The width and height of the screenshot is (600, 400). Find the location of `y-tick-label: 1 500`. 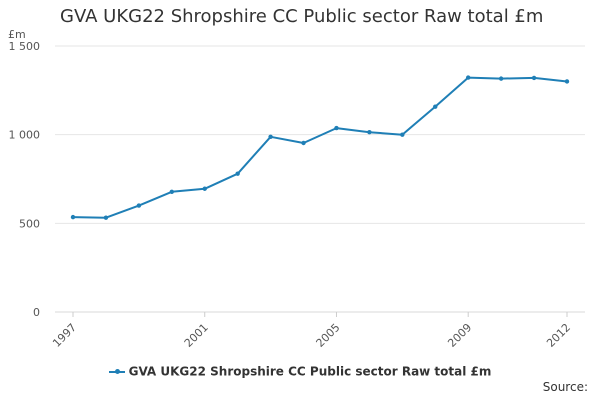

y-tick-label: 1 500 is located at coordinates (25, 46).